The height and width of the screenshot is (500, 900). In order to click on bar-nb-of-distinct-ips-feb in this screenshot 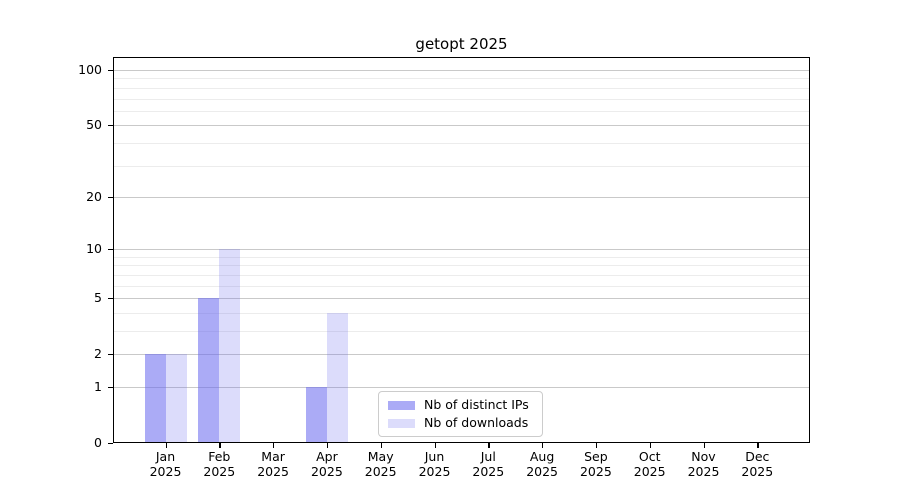, I will do `click(209, 370)`.